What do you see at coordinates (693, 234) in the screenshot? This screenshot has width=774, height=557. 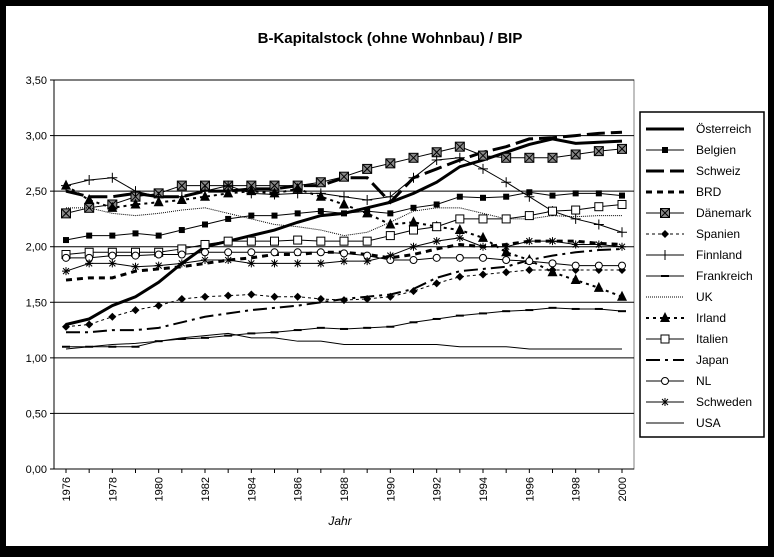 I see `legend-item-spanien: Spanien` at bounding box center [693, 234].